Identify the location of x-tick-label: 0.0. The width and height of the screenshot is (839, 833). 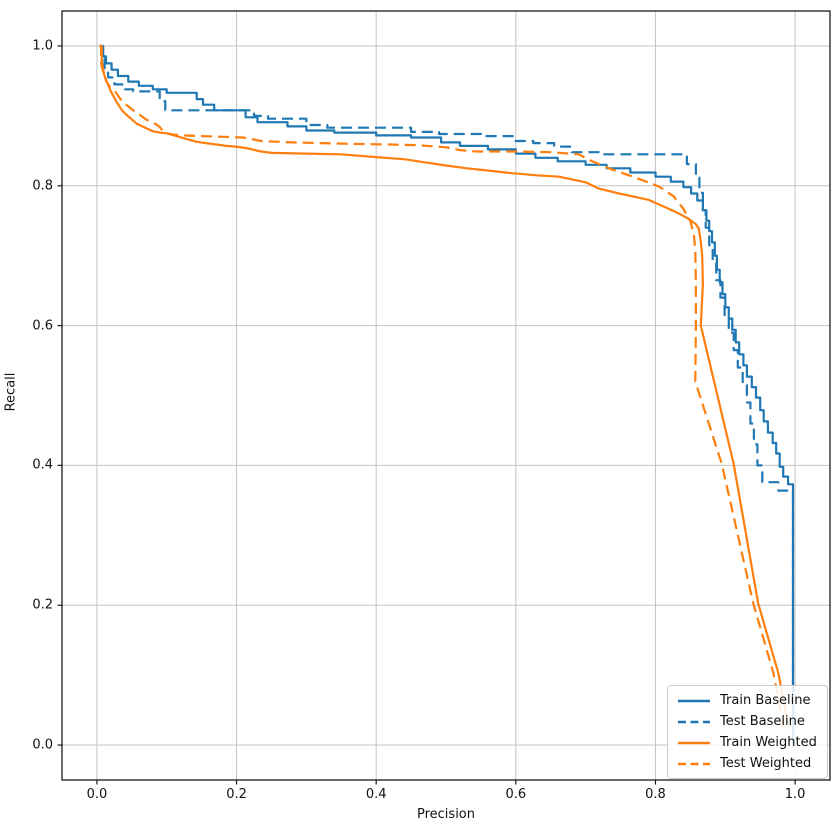
(97, 794).